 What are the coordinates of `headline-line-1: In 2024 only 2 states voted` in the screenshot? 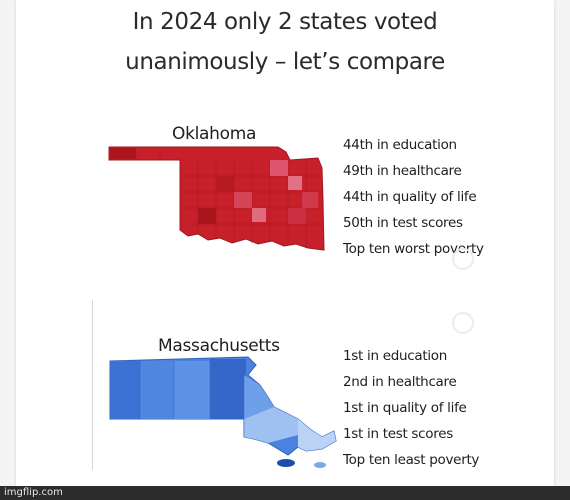 It's located at (285, 22).